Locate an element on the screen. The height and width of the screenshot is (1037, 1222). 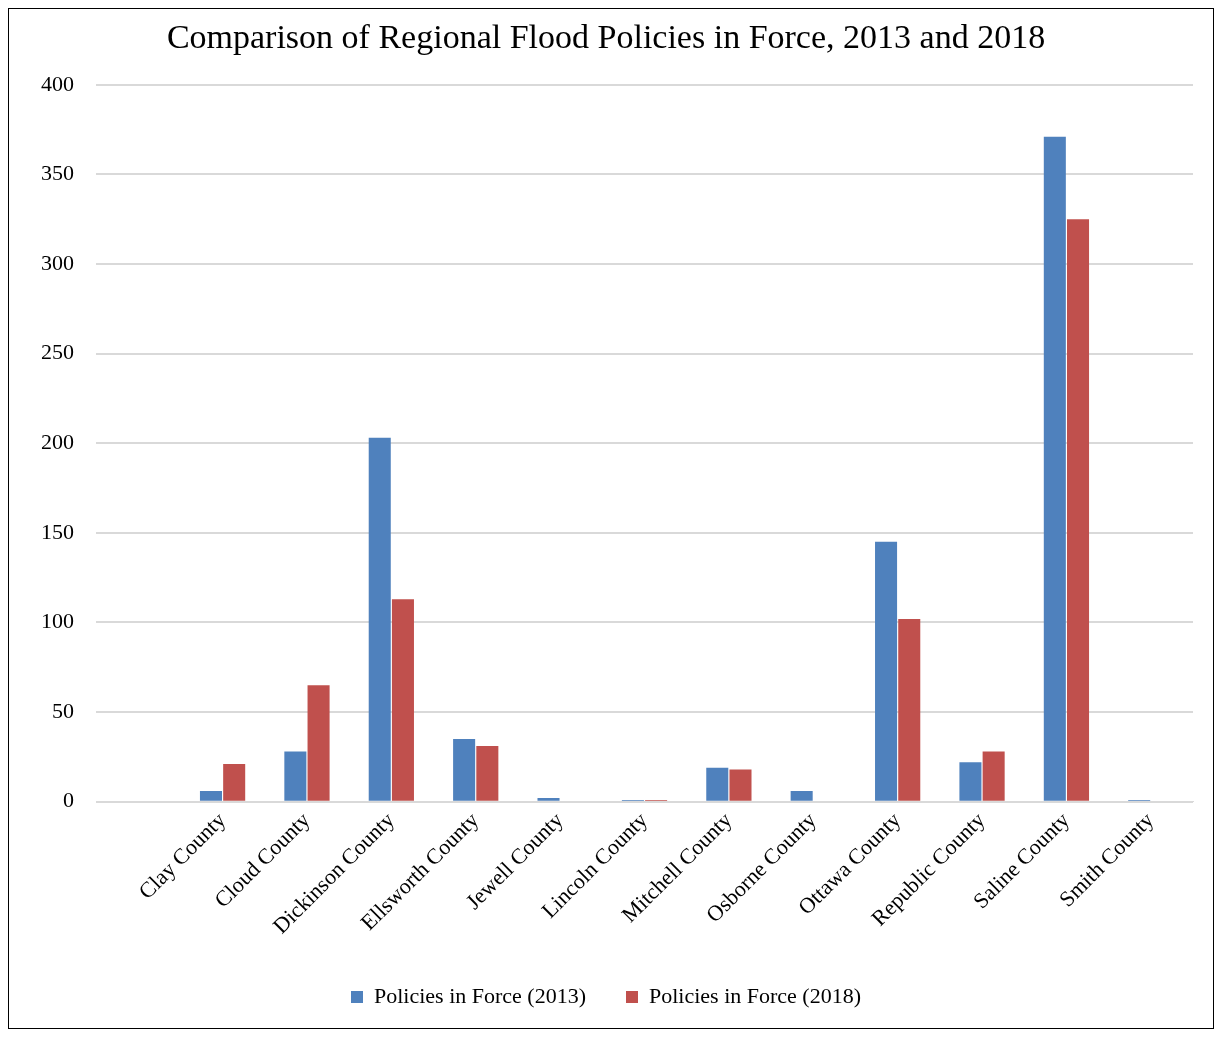
y-tick-label: 300 is located at coordinates (57, 262).